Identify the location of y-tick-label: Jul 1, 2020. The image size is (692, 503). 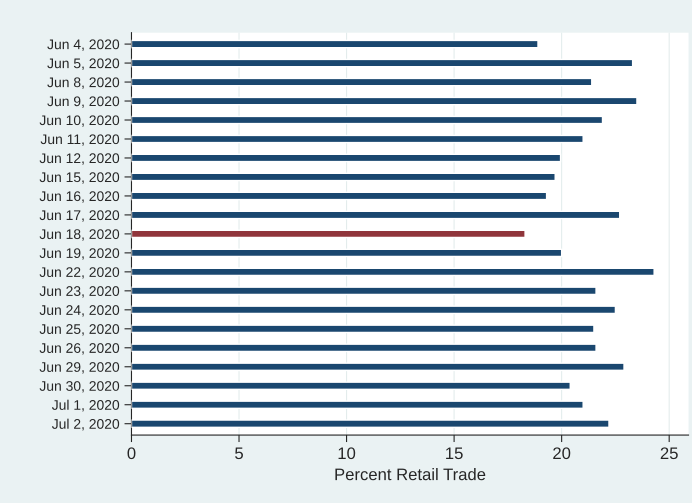
(86, 406).